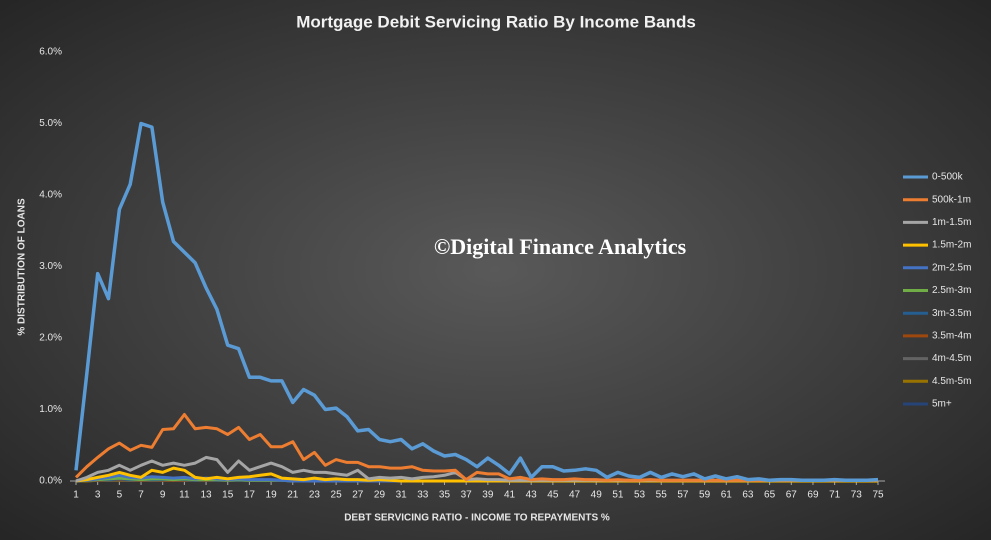 Image resolution: width=991 pixels, height=540 pixels. Describe the element at coordinates (951, 267) in the screenshot. I see `legend-label: 2m-2.5m` at that location.